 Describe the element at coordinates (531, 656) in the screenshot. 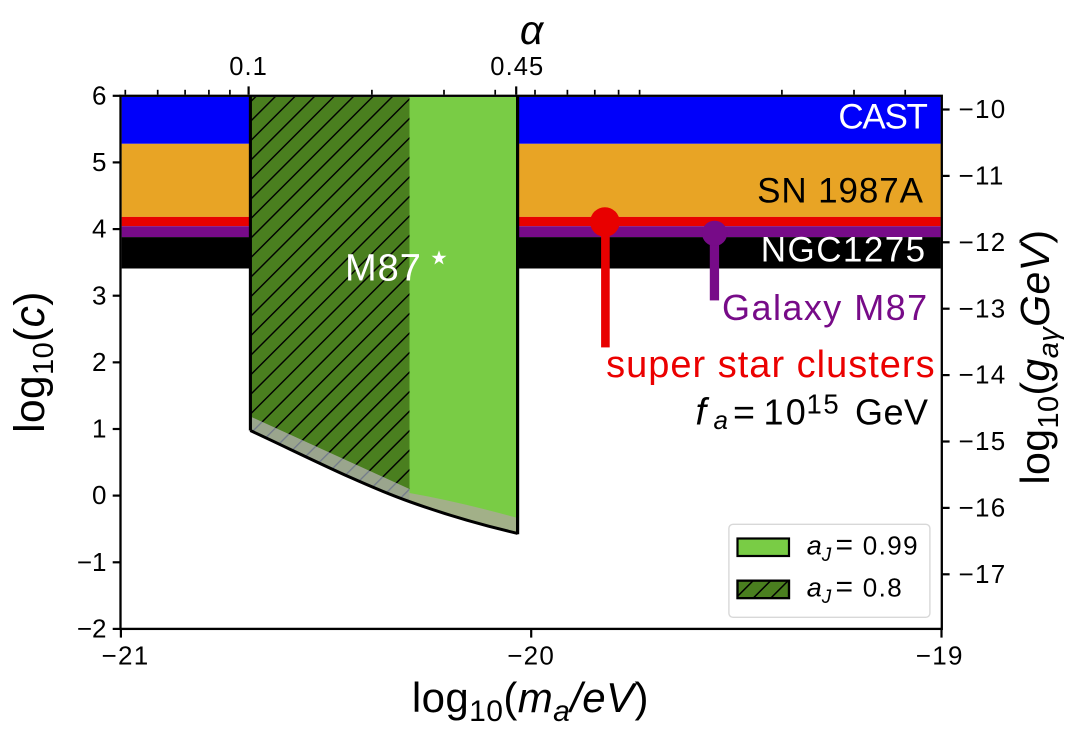

I see `svg-text: −20` at that location.